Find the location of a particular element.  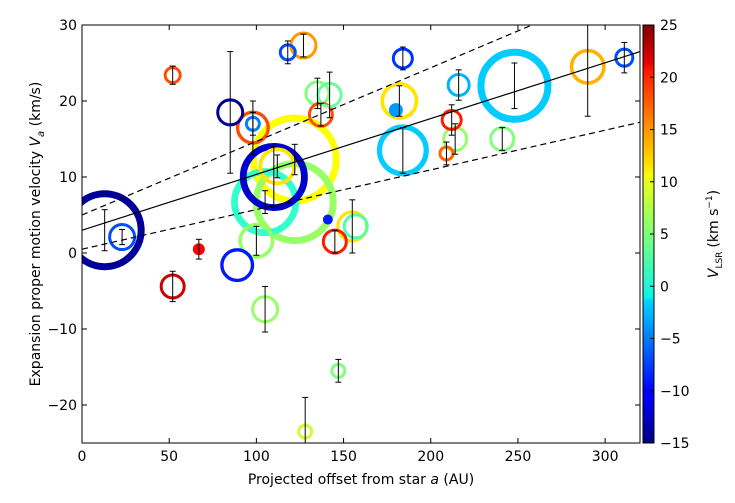

colorbar-tick-label: 0 is located at coordinates (664, 287).